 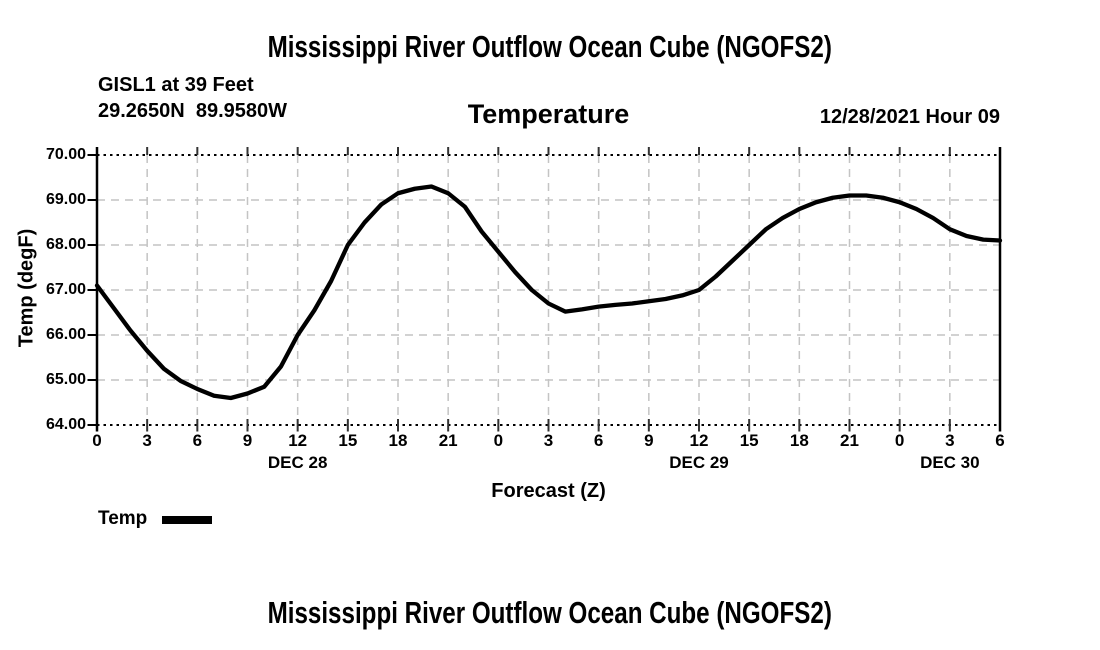 What do you see at coordinates (699, 462) in the screenshot?
I see `date-label: DEC 29` at bounding box center [699, 462].